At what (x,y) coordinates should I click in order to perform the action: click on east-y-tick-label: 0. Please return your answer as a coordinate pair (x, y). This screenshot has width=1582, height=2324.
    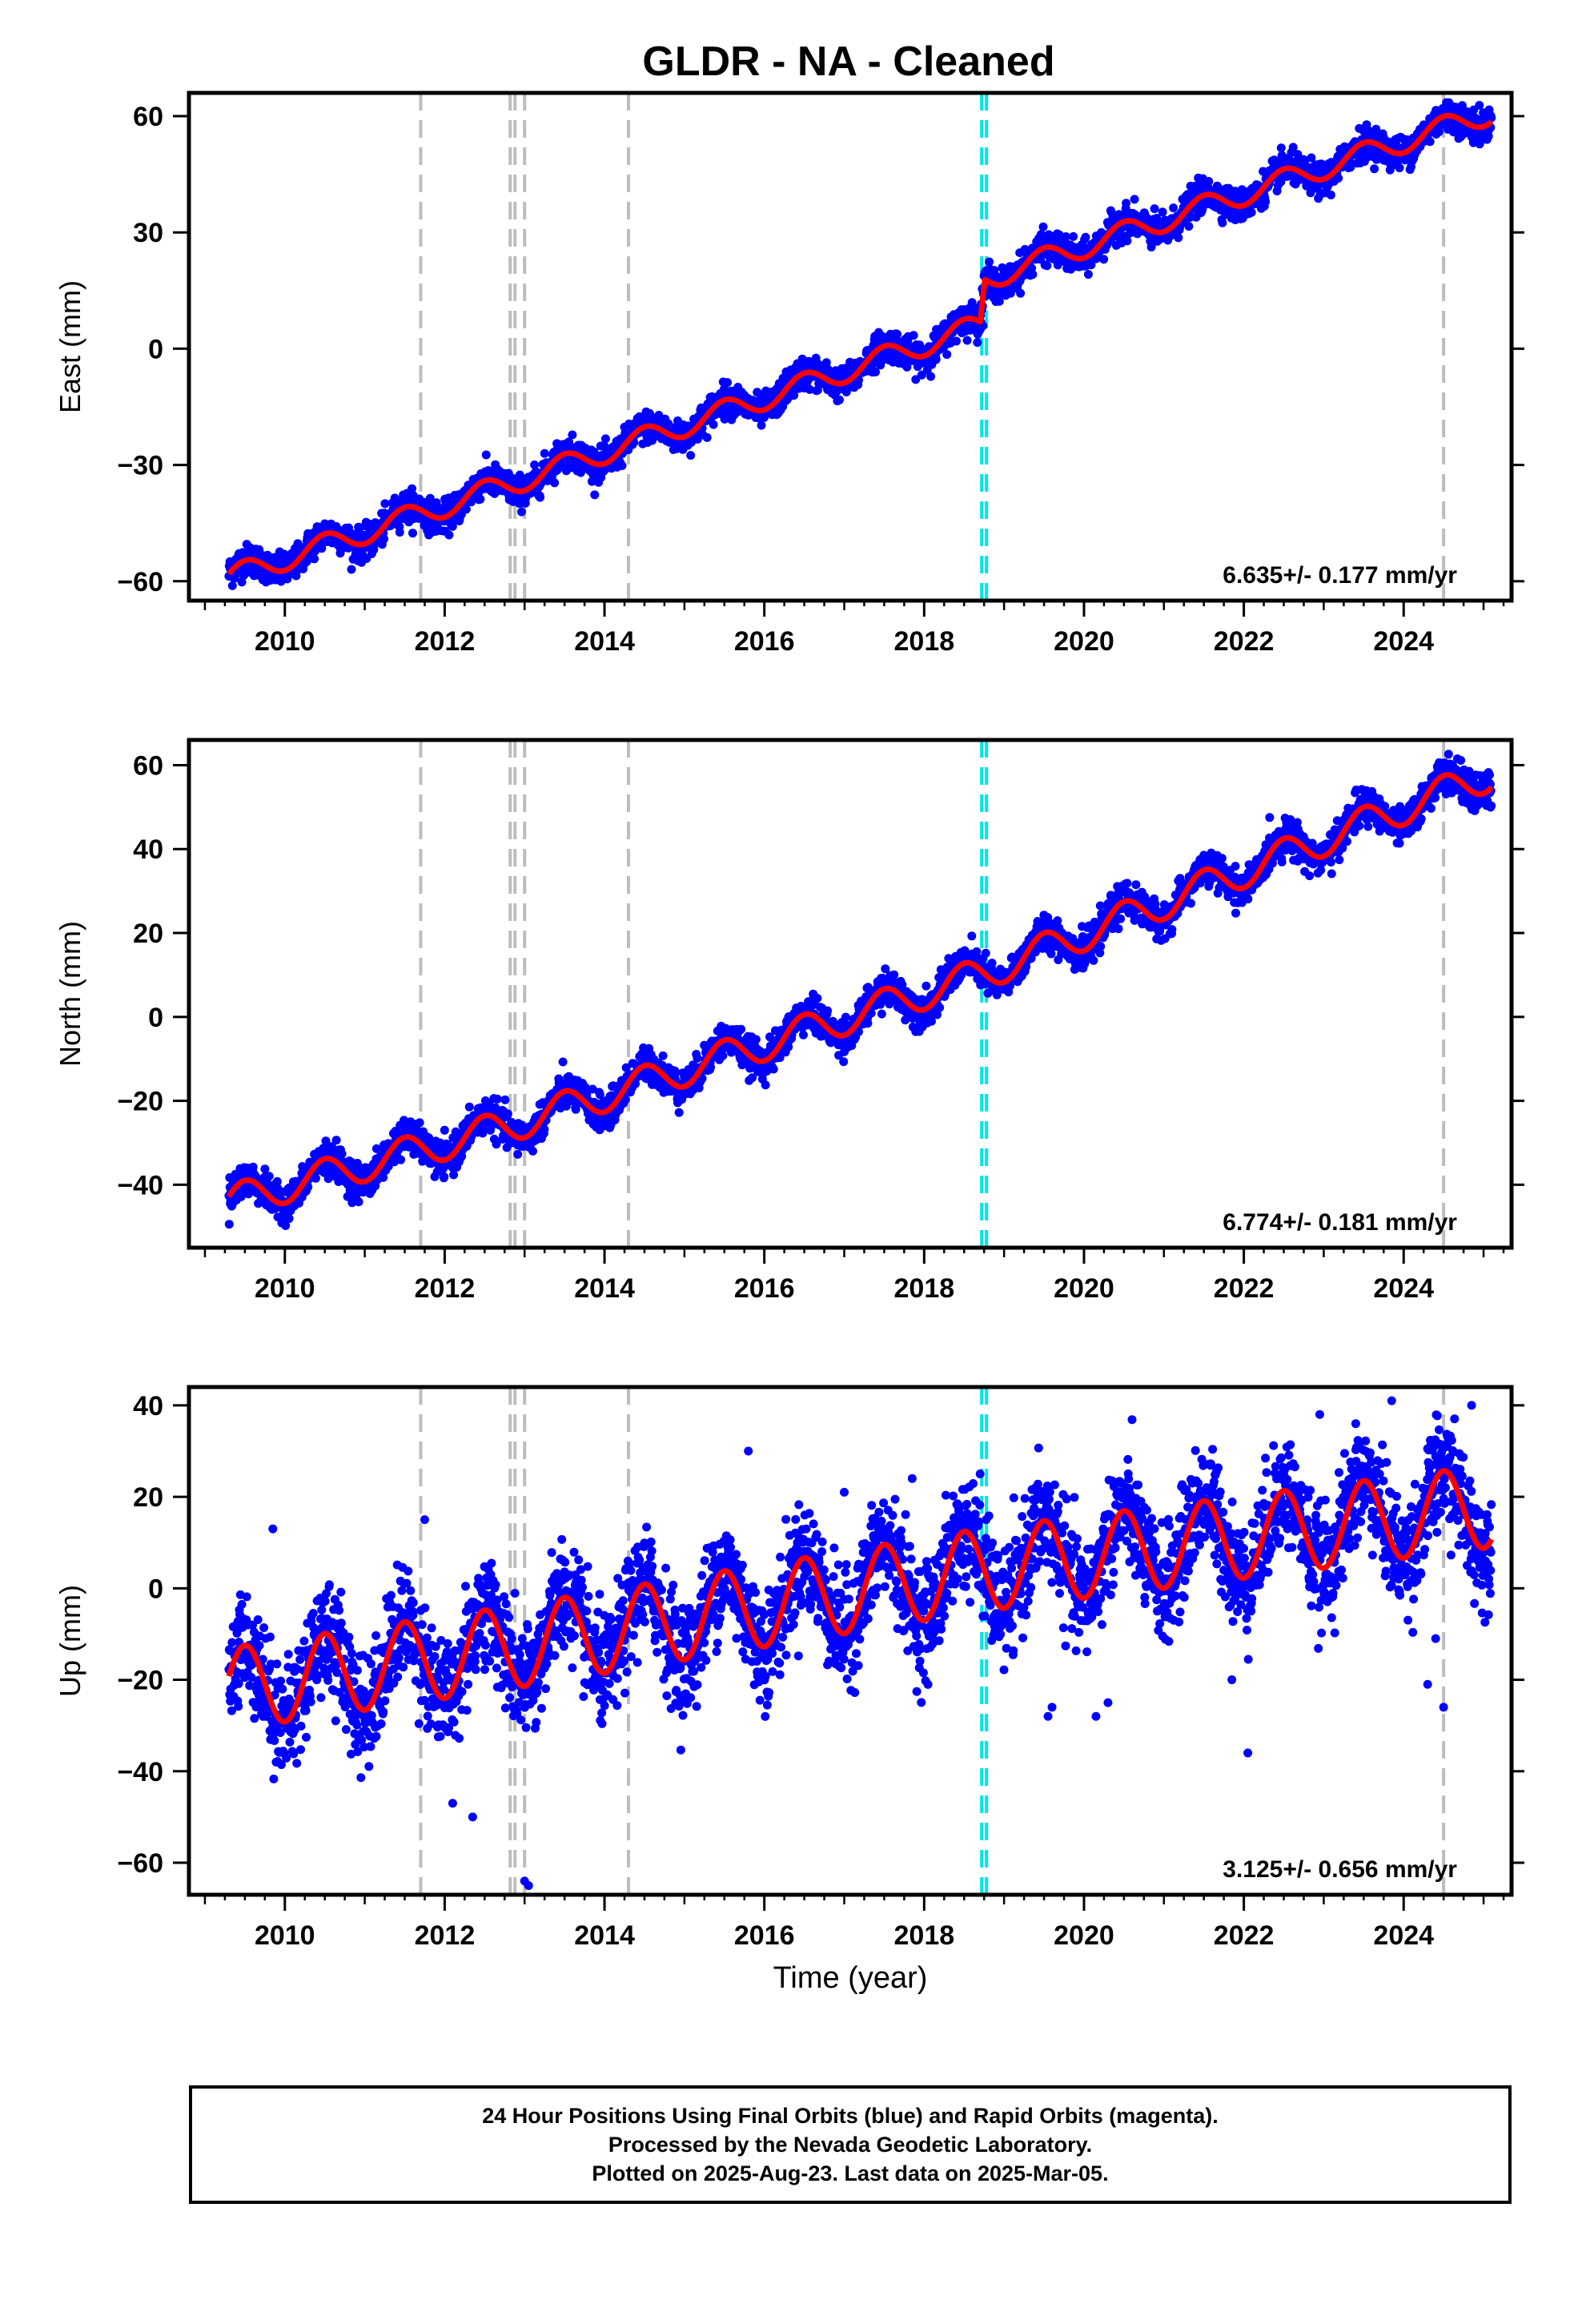
    Looking at the image, I should click on (155, 349).